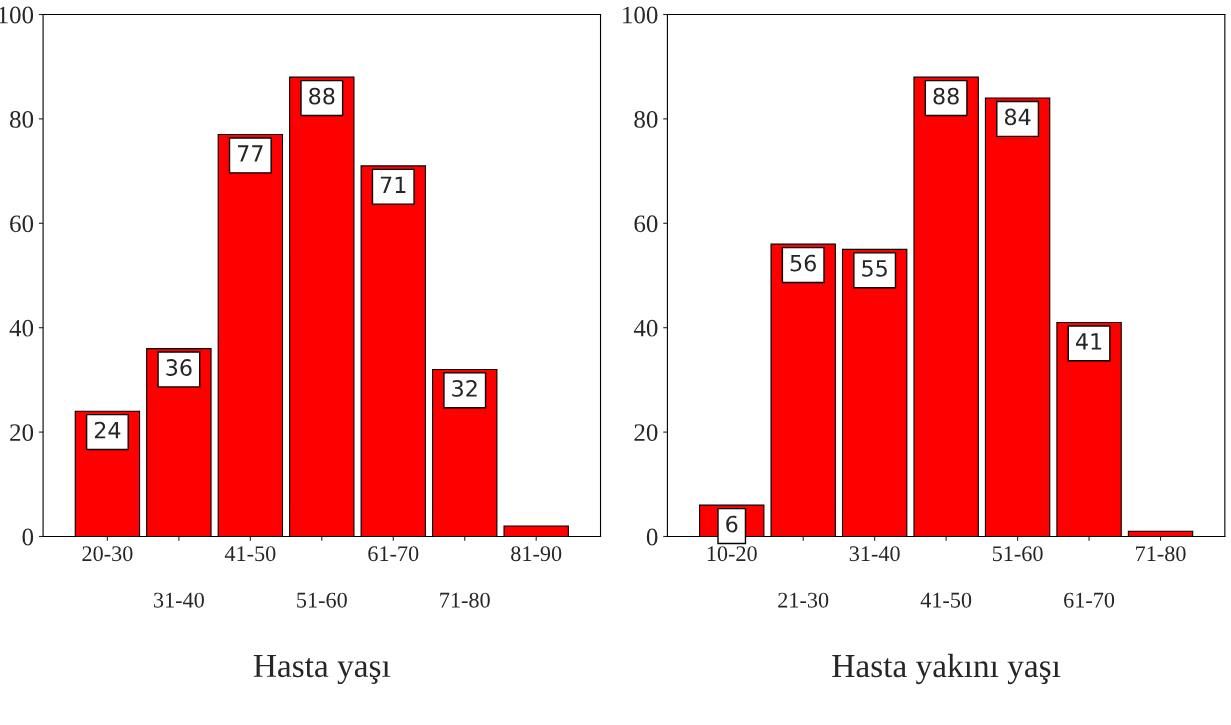  I want to click on data-label: 56, so click(803, 263).